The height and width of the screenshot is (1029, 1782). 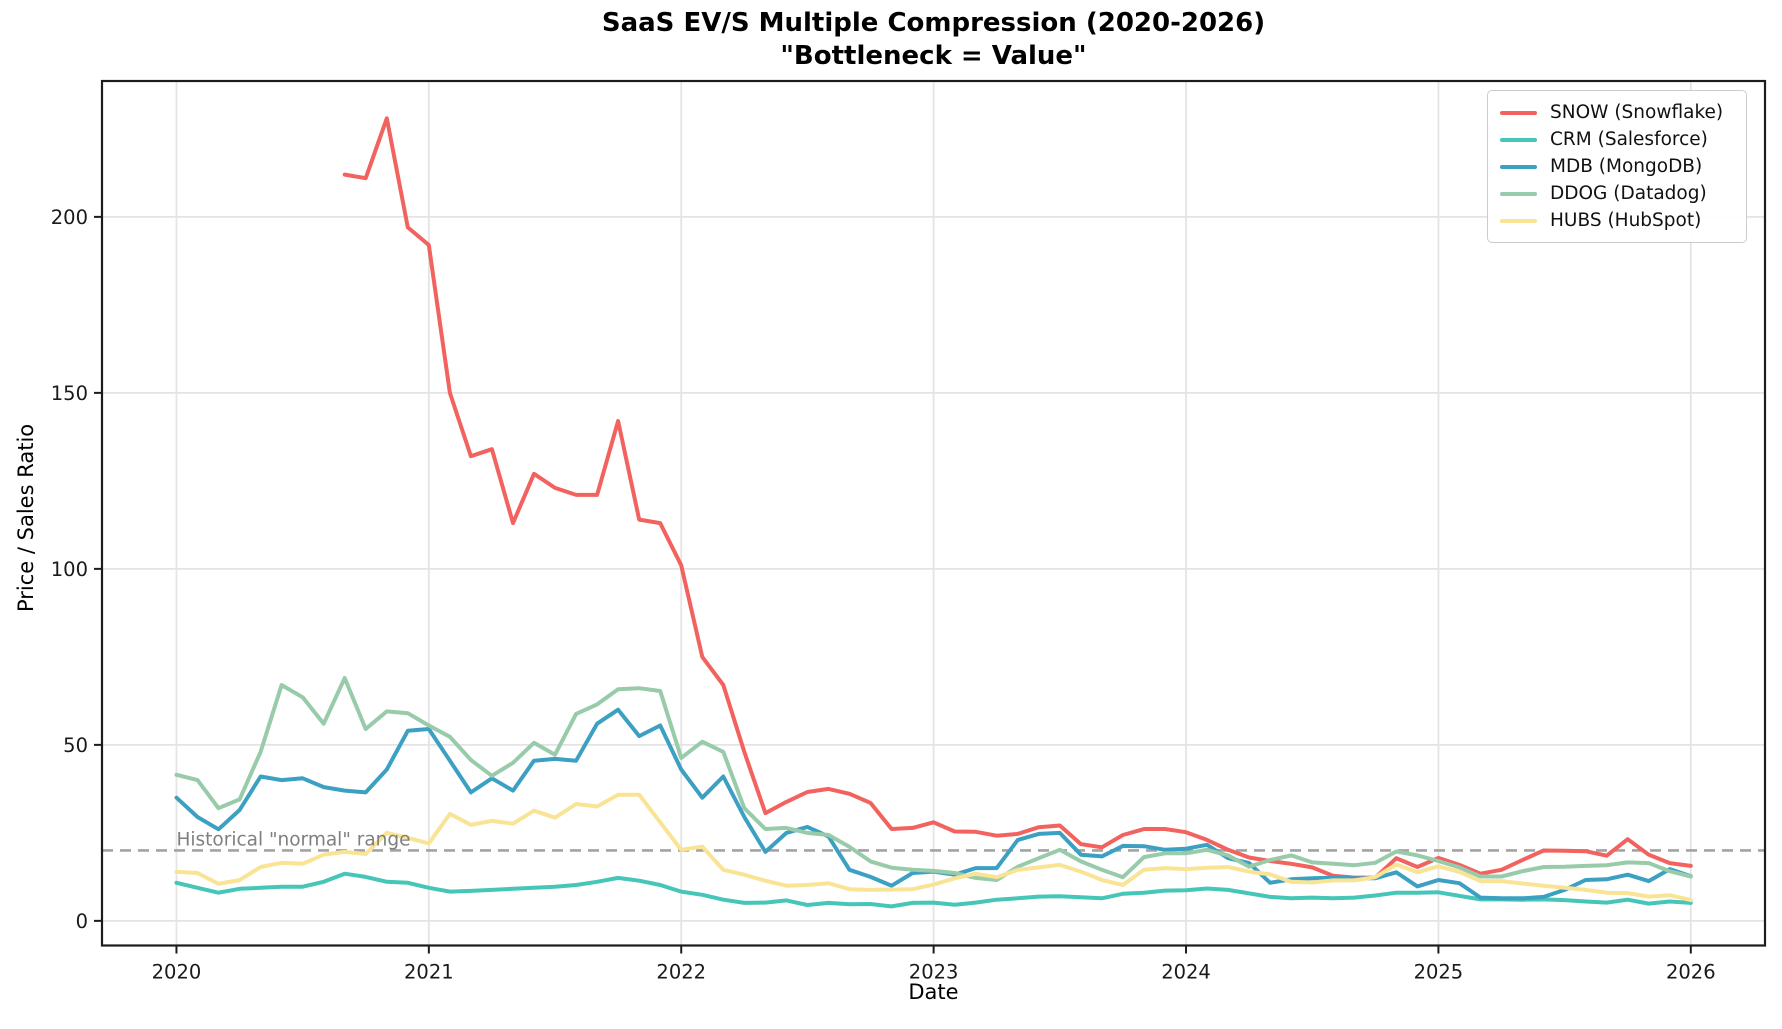 What do you see at coordinates (1518, 193) in the screenshot?
I see `legend-swatch-DDOG` at bounding box center [1518, 193].